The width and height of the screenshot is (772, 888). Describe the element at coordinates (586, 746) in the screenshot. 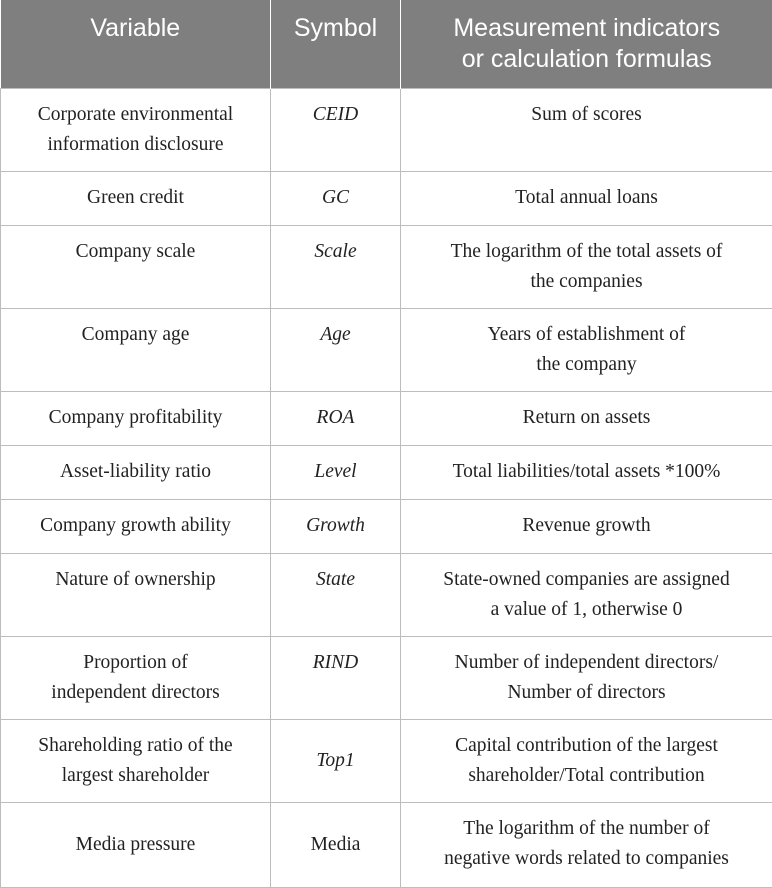

I see `measure-text: Capital contribution of the largest` at that location.